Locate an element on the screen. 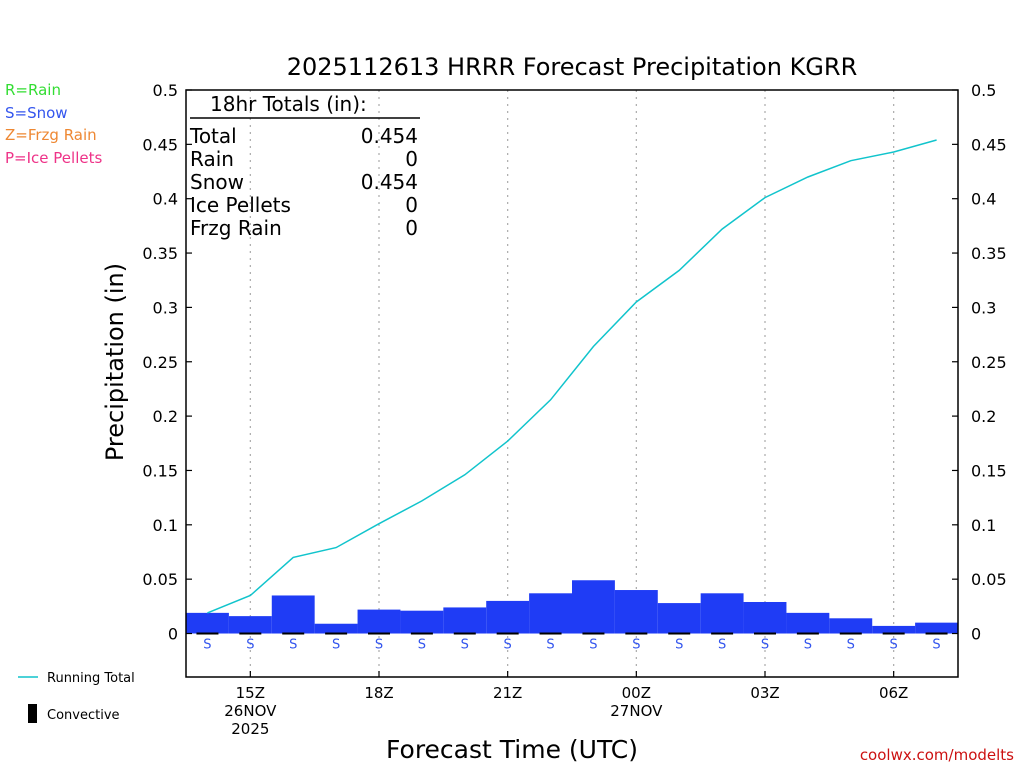 The height and width of the screenshot is (768, 1024). y-tick-label-right: 0.3 is located at coordinates (983, 307).